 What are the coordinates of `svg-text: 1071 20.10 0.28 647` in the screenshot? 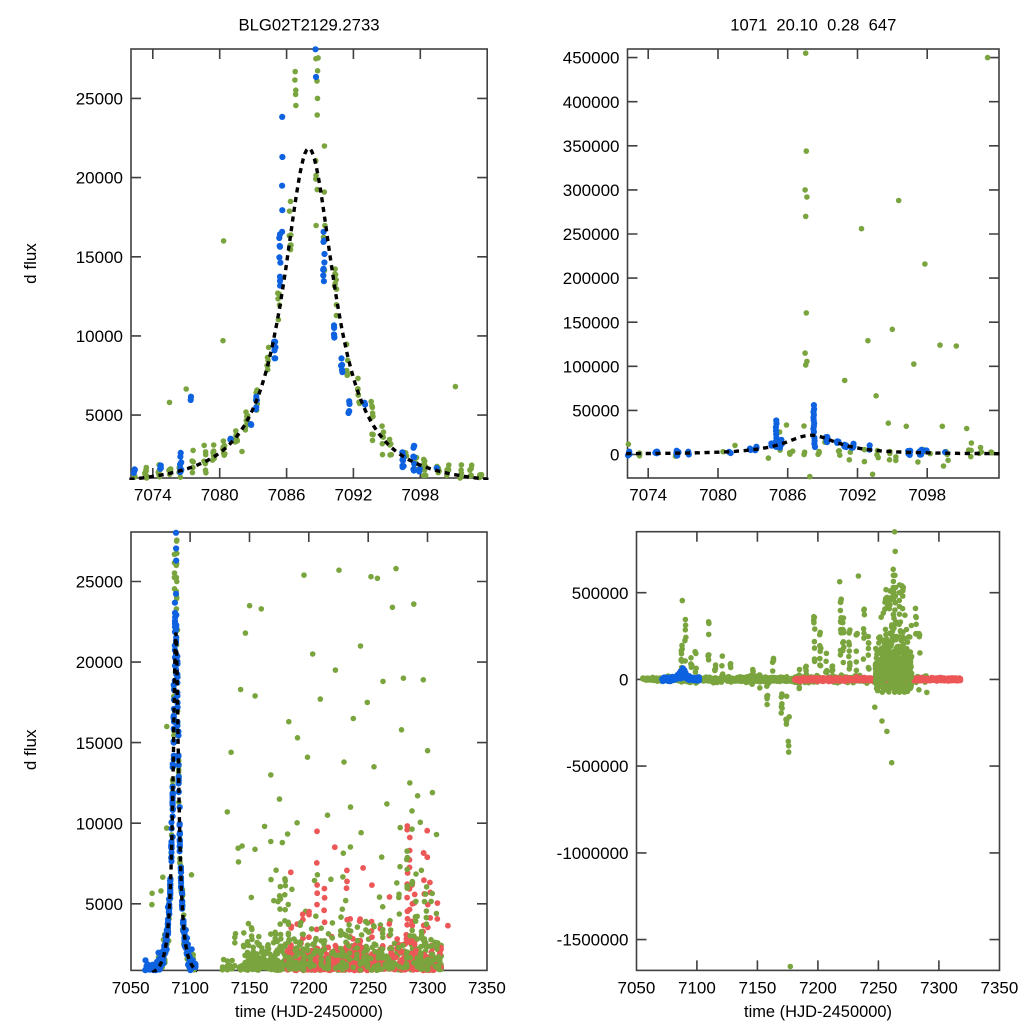 It's located at (813, 25).